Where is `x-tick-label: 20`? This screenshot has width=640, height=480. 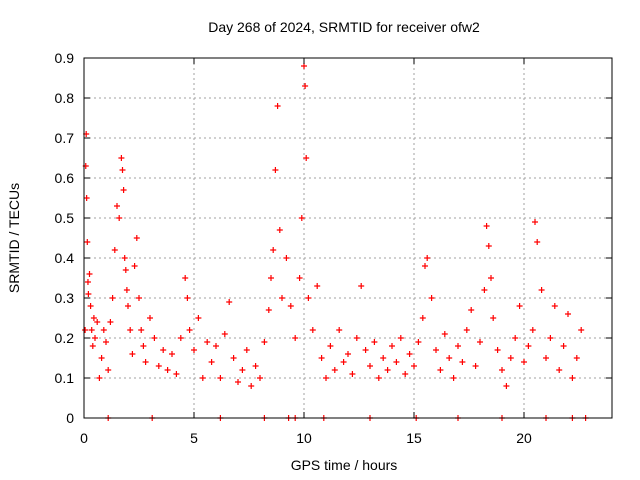
x-tick-label: 20 is located at coordinates (524, 438).